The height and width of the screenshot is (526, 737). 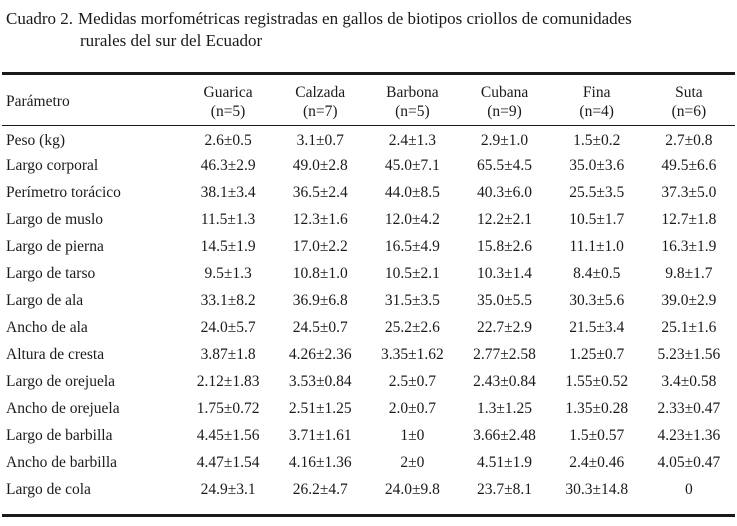 I want to click on table-cell-value: 1.75±0.72, so click(x=228, y=408).